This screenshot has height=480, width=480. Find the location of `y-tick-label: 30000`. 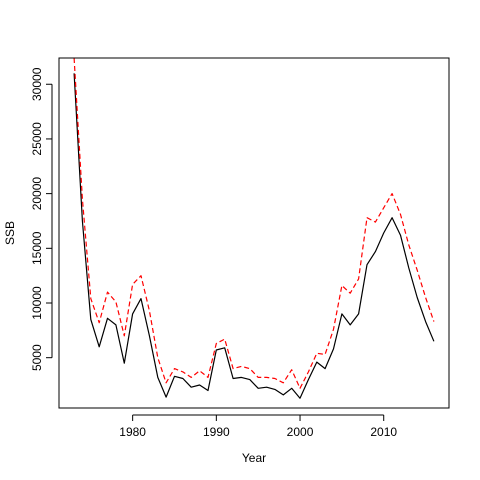

y-tick-label: 30000 is located at coordinates (37, 84).